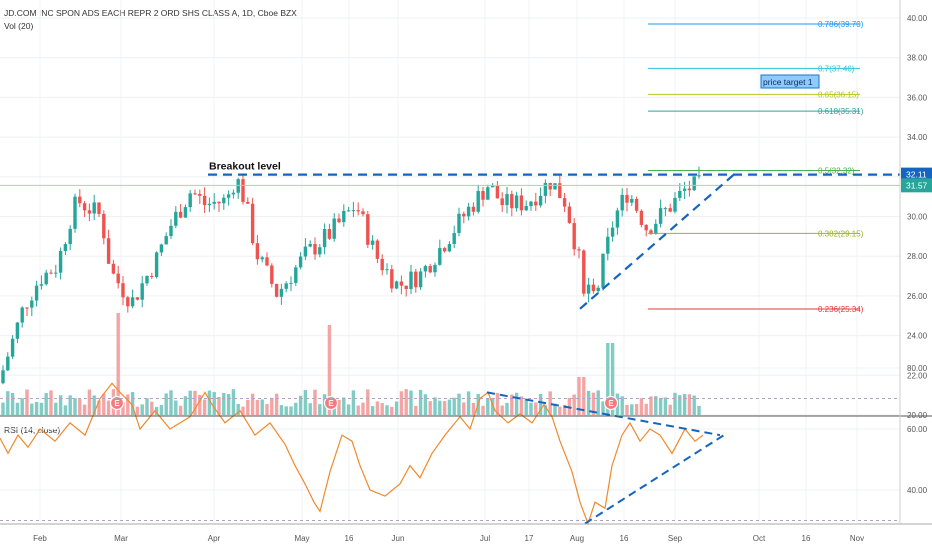 The height and width of the screenshot is (550, 932). Describe the element at coordinates (611, 403) in the screenshot. I see `earnings-marker-label: E` at that location.